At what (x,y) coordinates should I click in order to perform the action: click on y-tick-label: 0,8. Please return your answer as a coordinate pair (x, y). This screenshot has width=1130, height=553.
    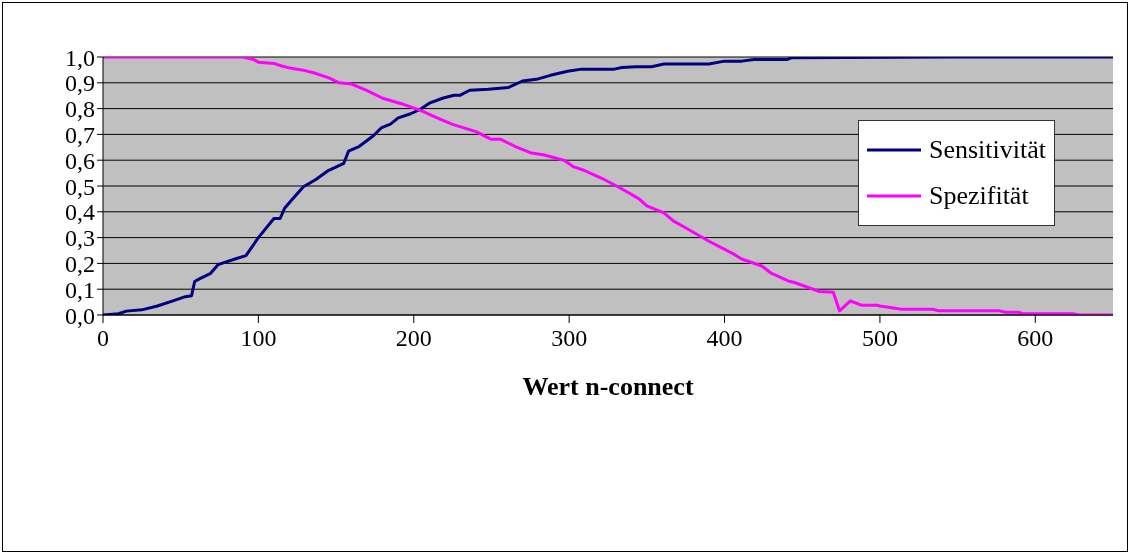
    Looking at the image, I should click on (80, 109).